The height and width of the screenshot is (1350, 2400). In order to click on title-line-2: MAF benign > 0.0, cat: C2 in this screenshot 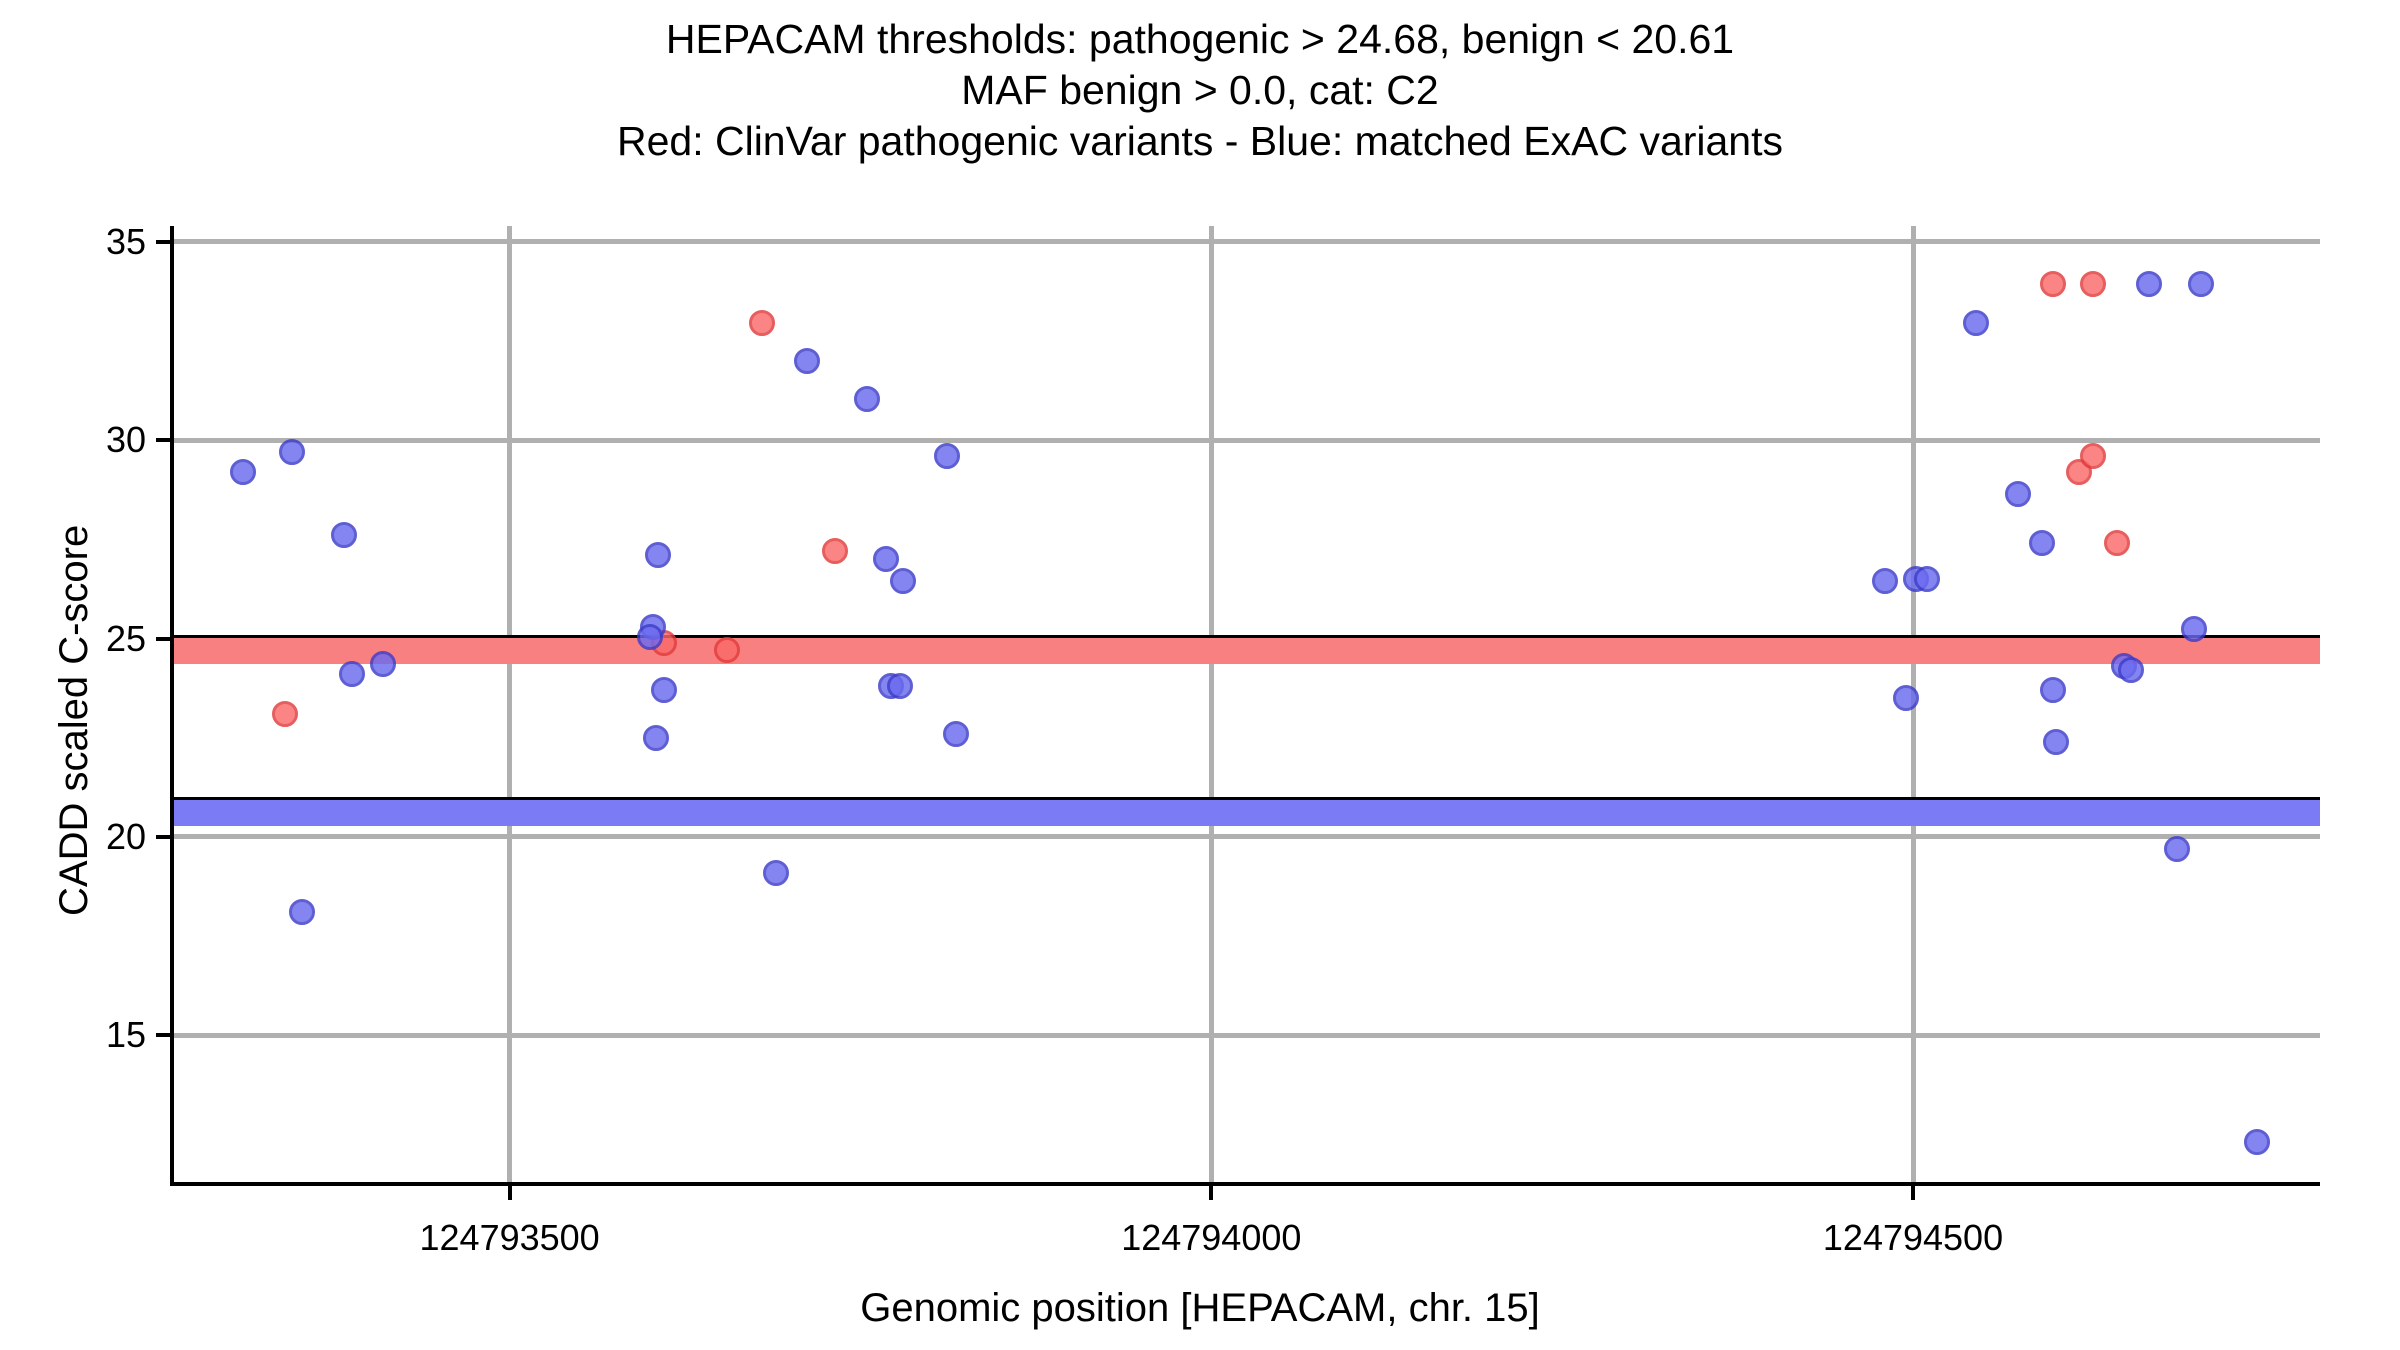, I will do `click(1200, 90)`.